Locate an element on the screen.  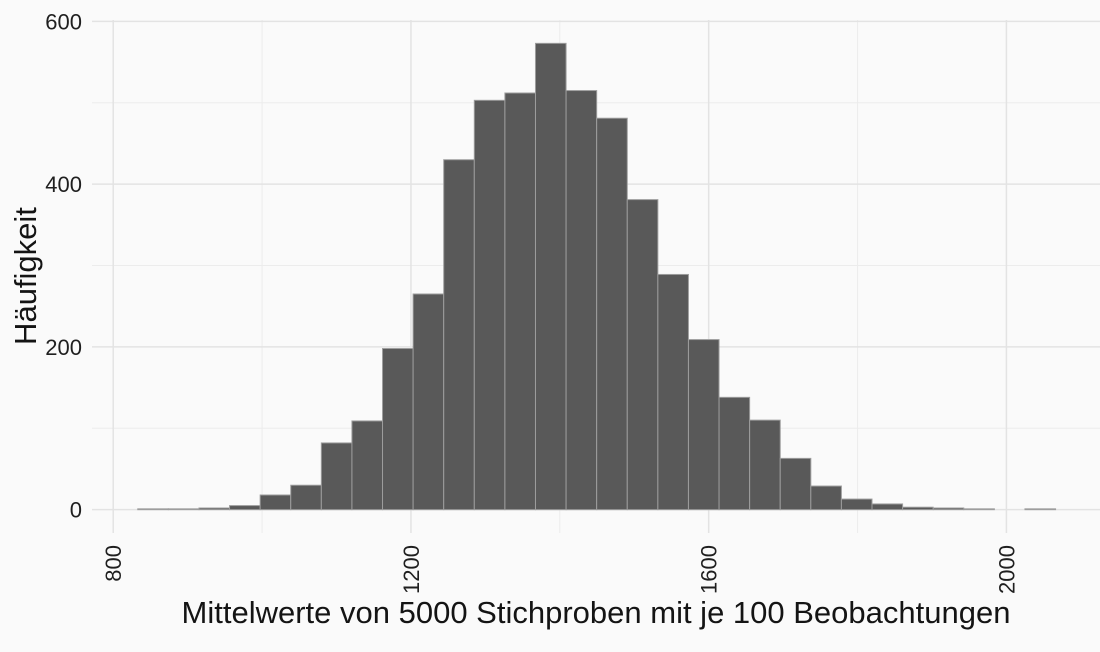
x-tick-label: 1200 is located at coordinates (411, 569).